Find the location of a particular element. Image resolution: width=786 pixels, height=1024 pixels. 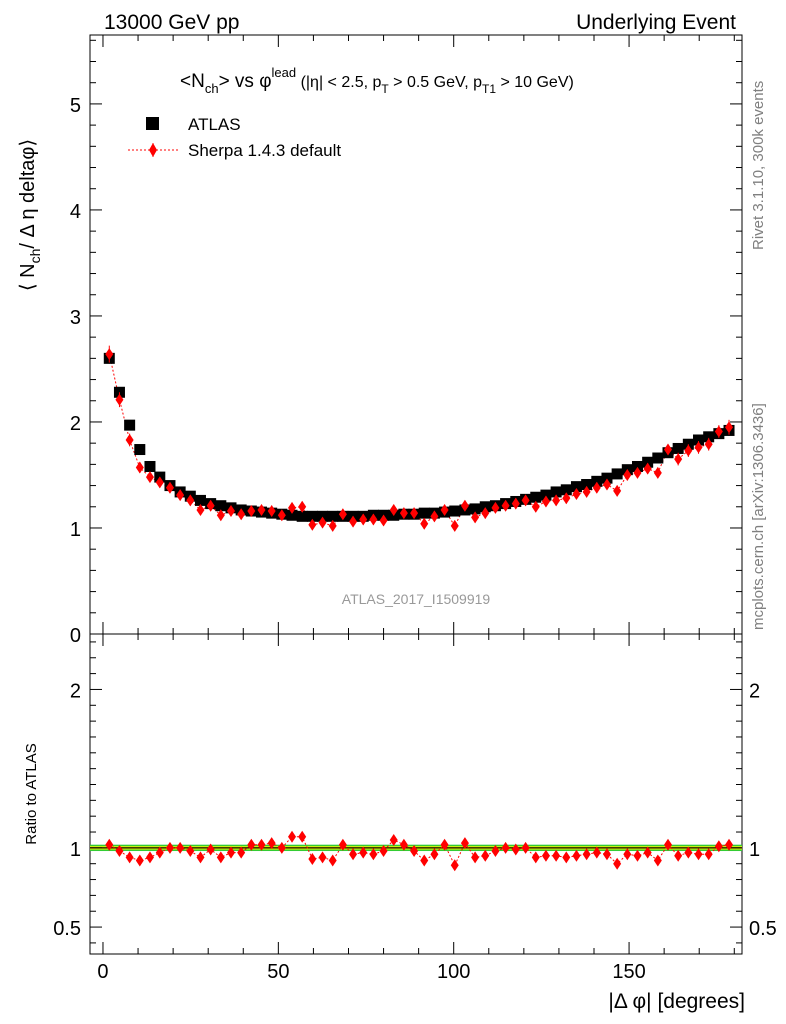

header-left: 13000 GeV pp is located at coordinates (171, 22).